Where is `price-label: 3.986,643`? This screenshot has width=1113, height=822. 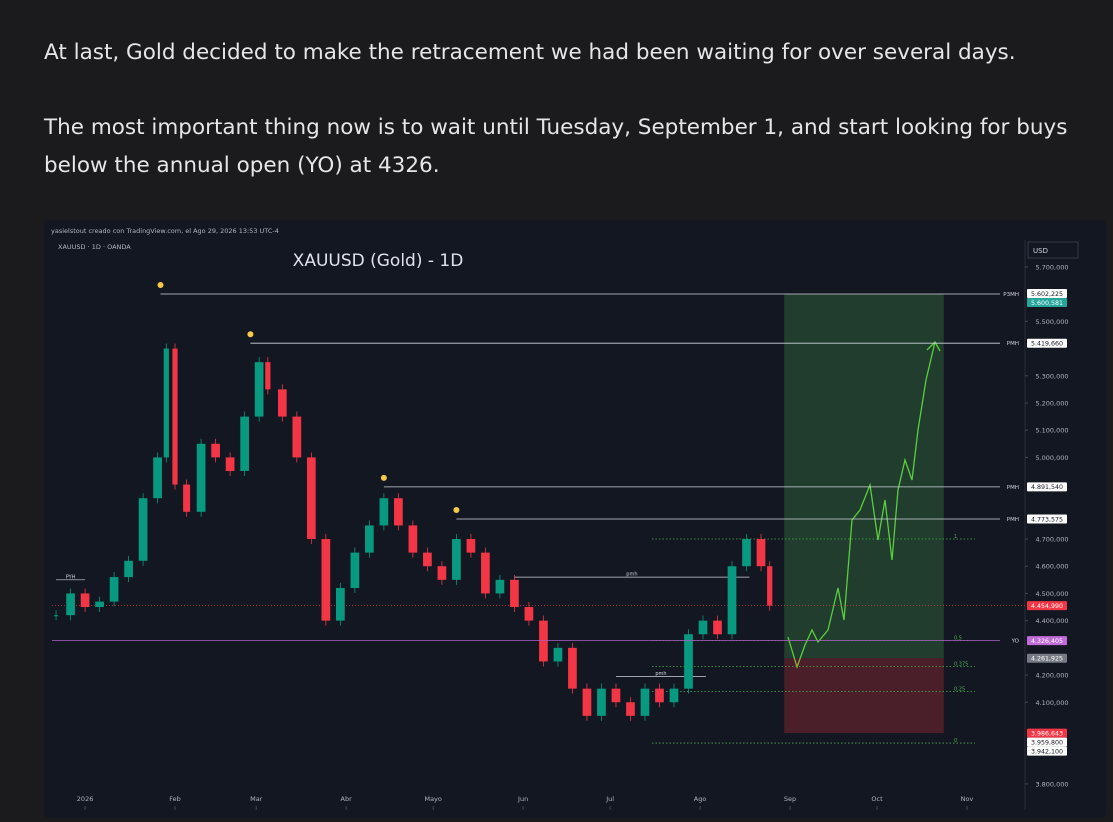
price-label: 3.986,643 is located at coordinates (1047, 733).